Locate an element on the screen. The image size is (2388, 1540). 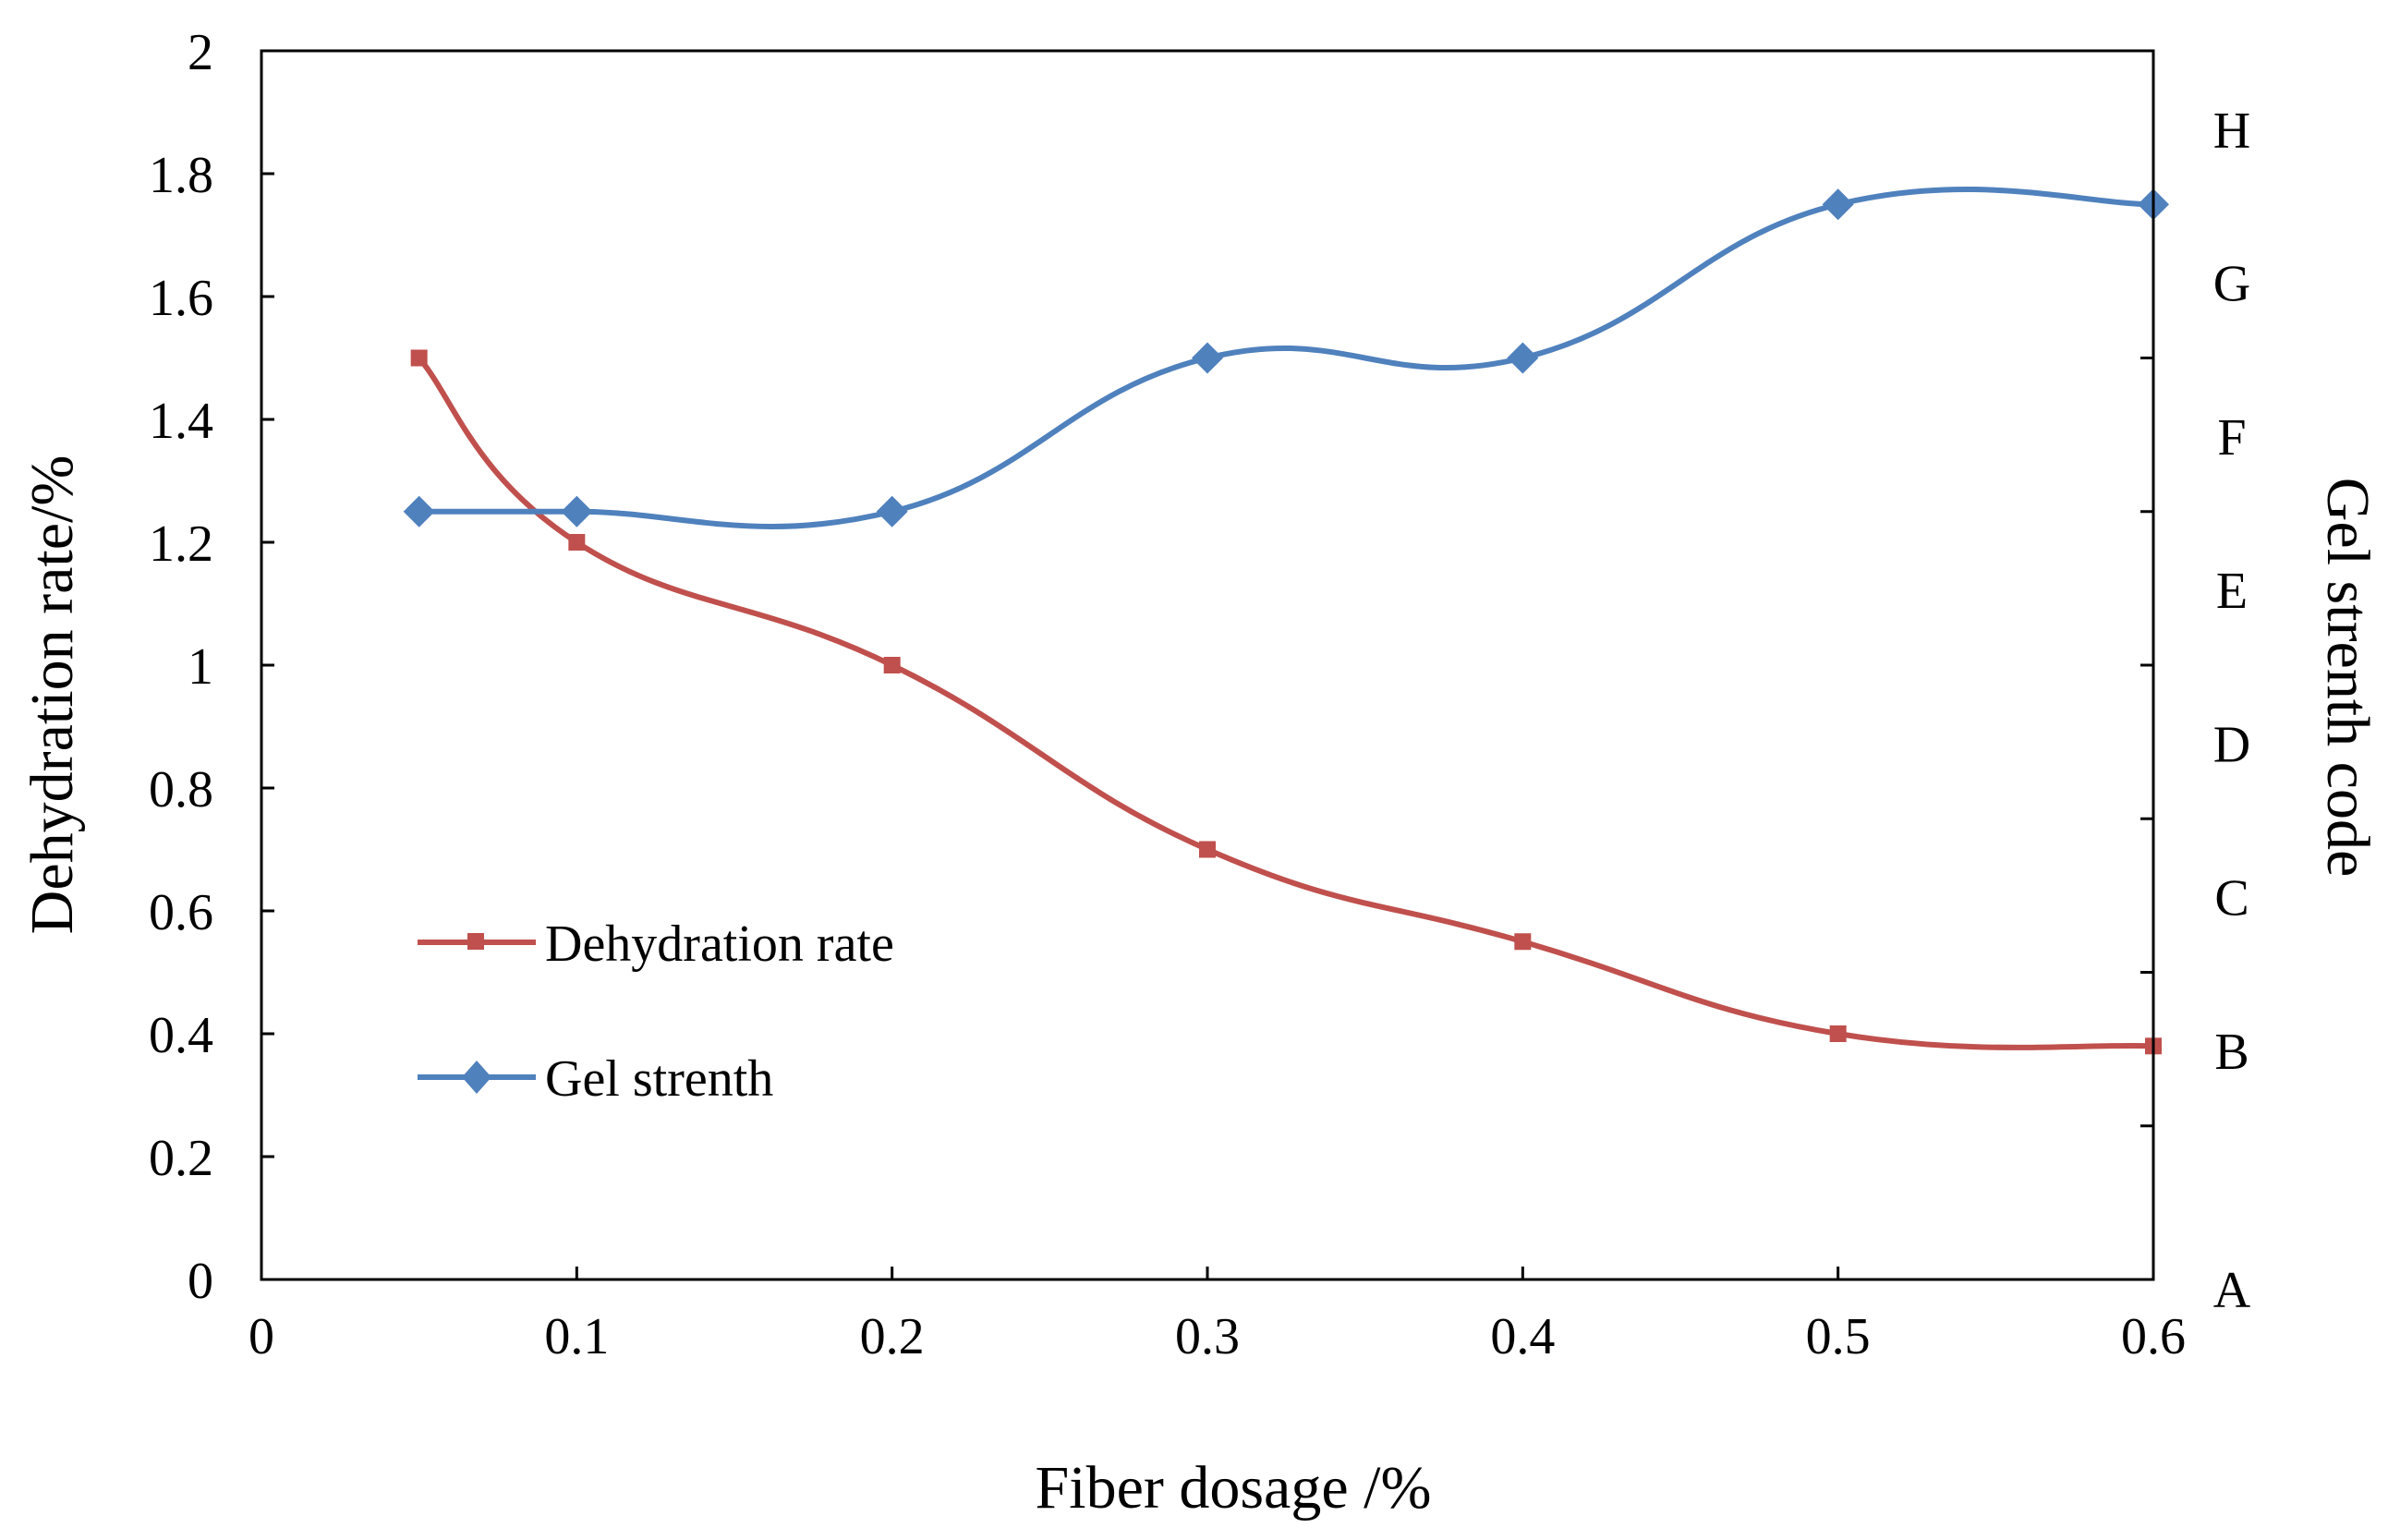
y2-tick-label: F is located at coordinates (2231, 438).